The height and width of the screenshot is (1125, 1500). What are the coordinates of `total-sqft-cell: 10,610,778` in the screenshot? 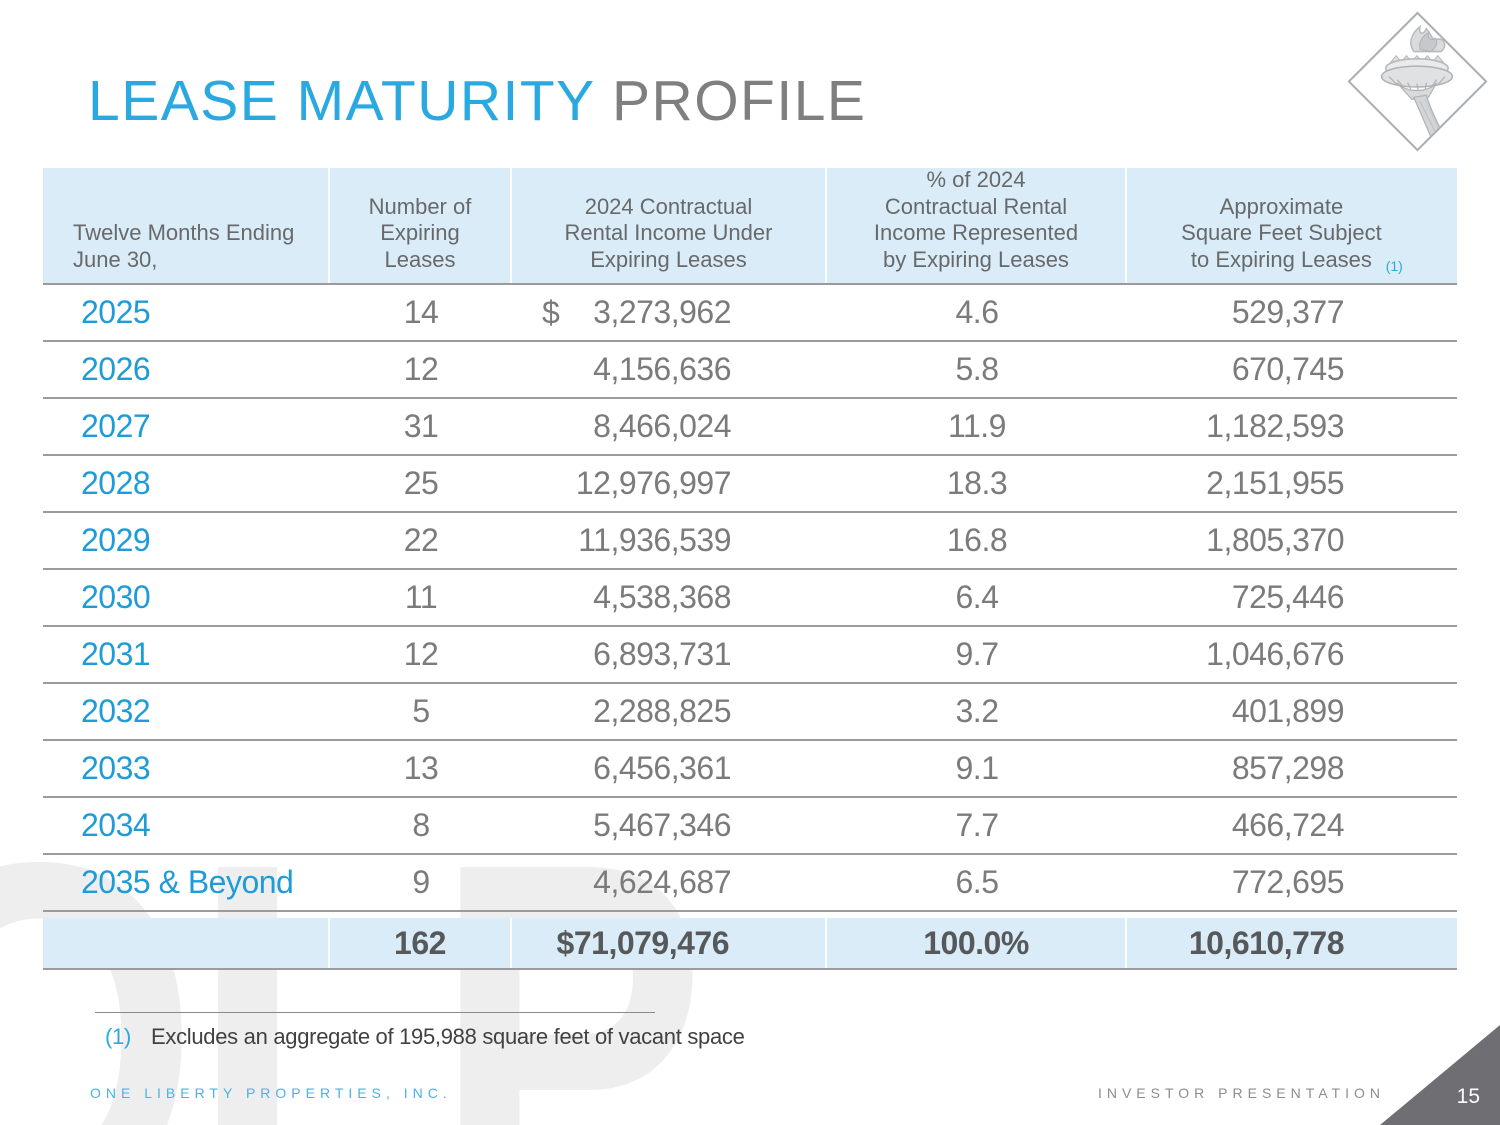 It's located at (1266, 942).